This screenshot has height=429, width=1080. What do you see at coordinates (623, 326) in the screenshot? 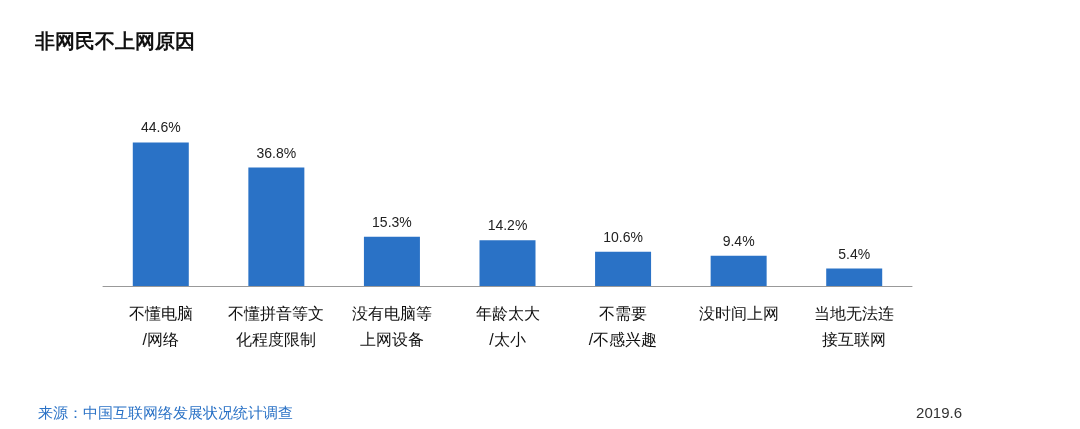
I see `x-tick-label: 不需要/不感兴趣` at bounding box center [623, 326].